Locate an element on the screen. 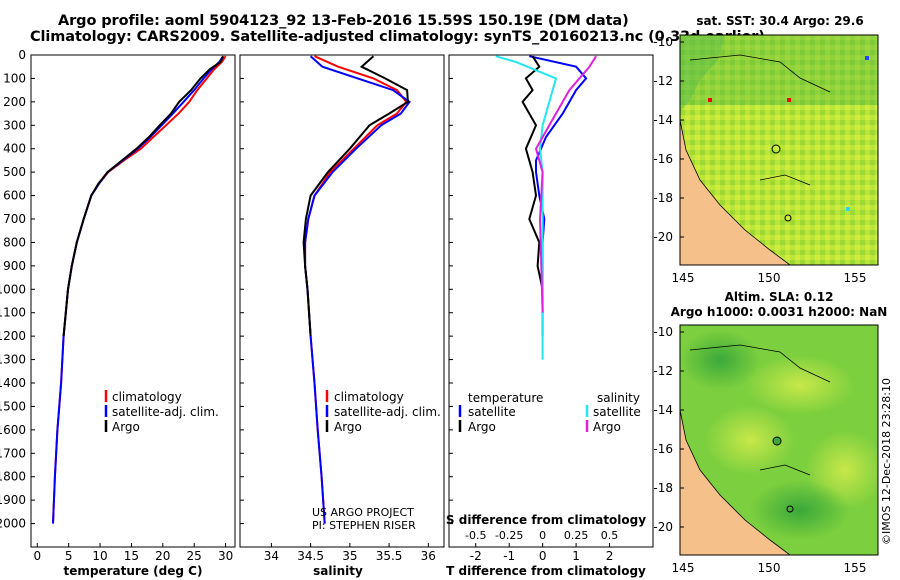  sst-map-title: sat. SST: 30.4 Argo: 29.6 is located at coordinates (779, 21).